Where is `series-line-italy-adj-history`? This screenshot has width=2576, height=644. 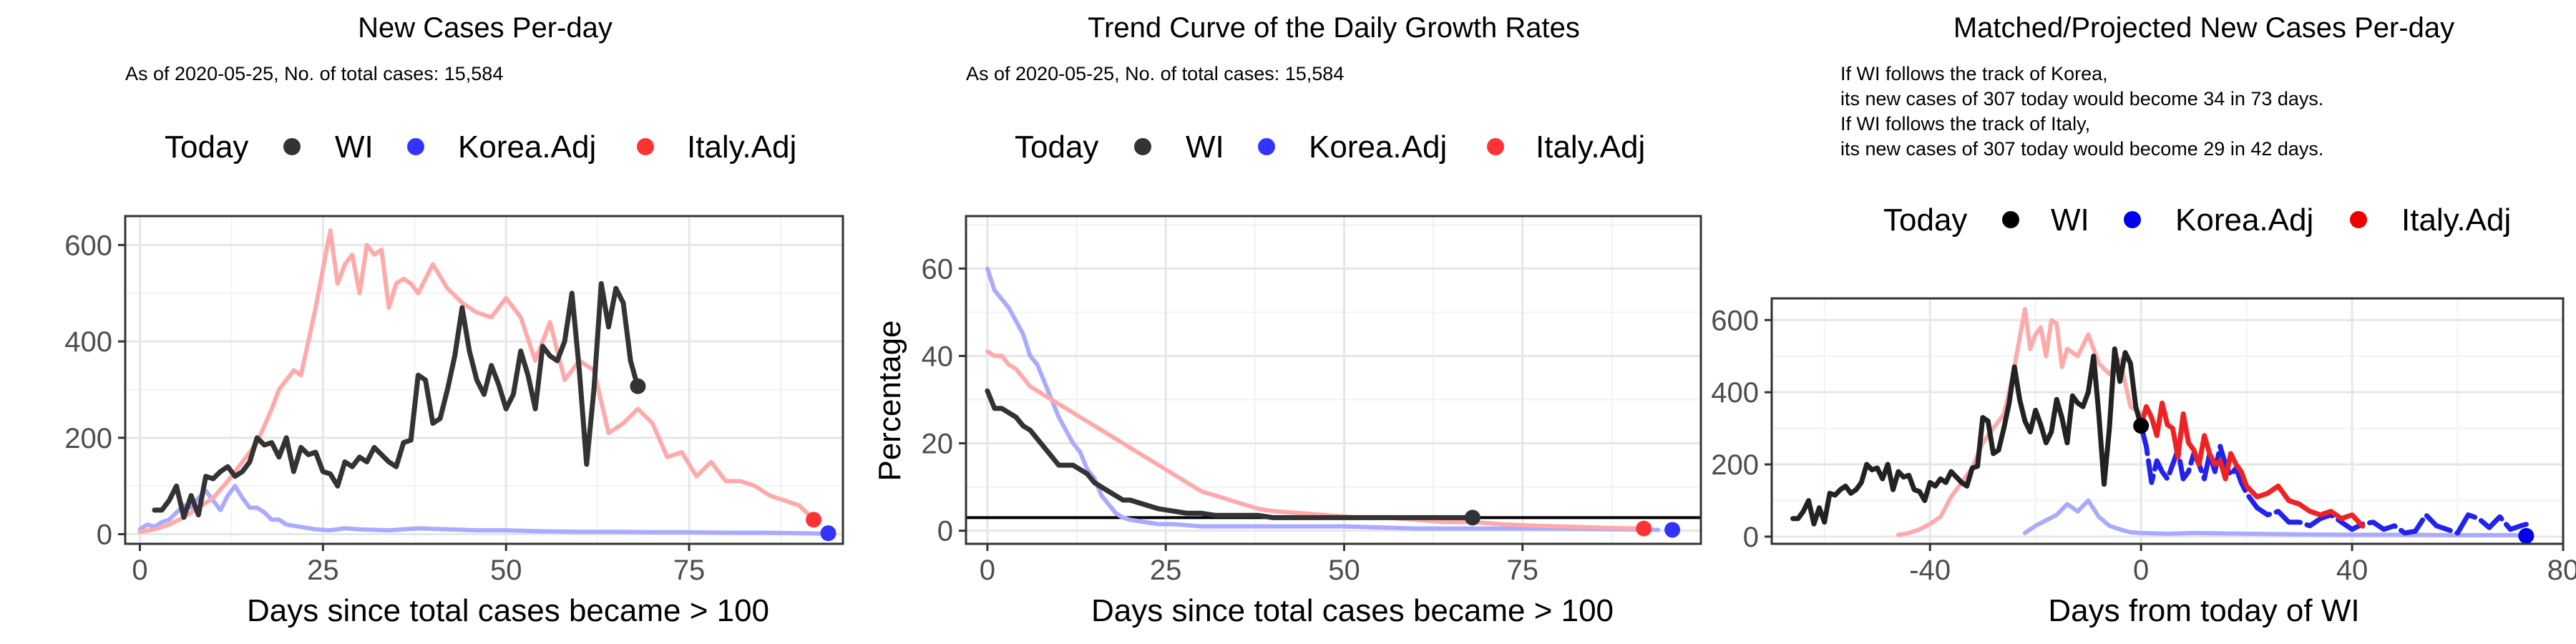 series-line-italy-adj-history is located at coordinates (2020, 422).